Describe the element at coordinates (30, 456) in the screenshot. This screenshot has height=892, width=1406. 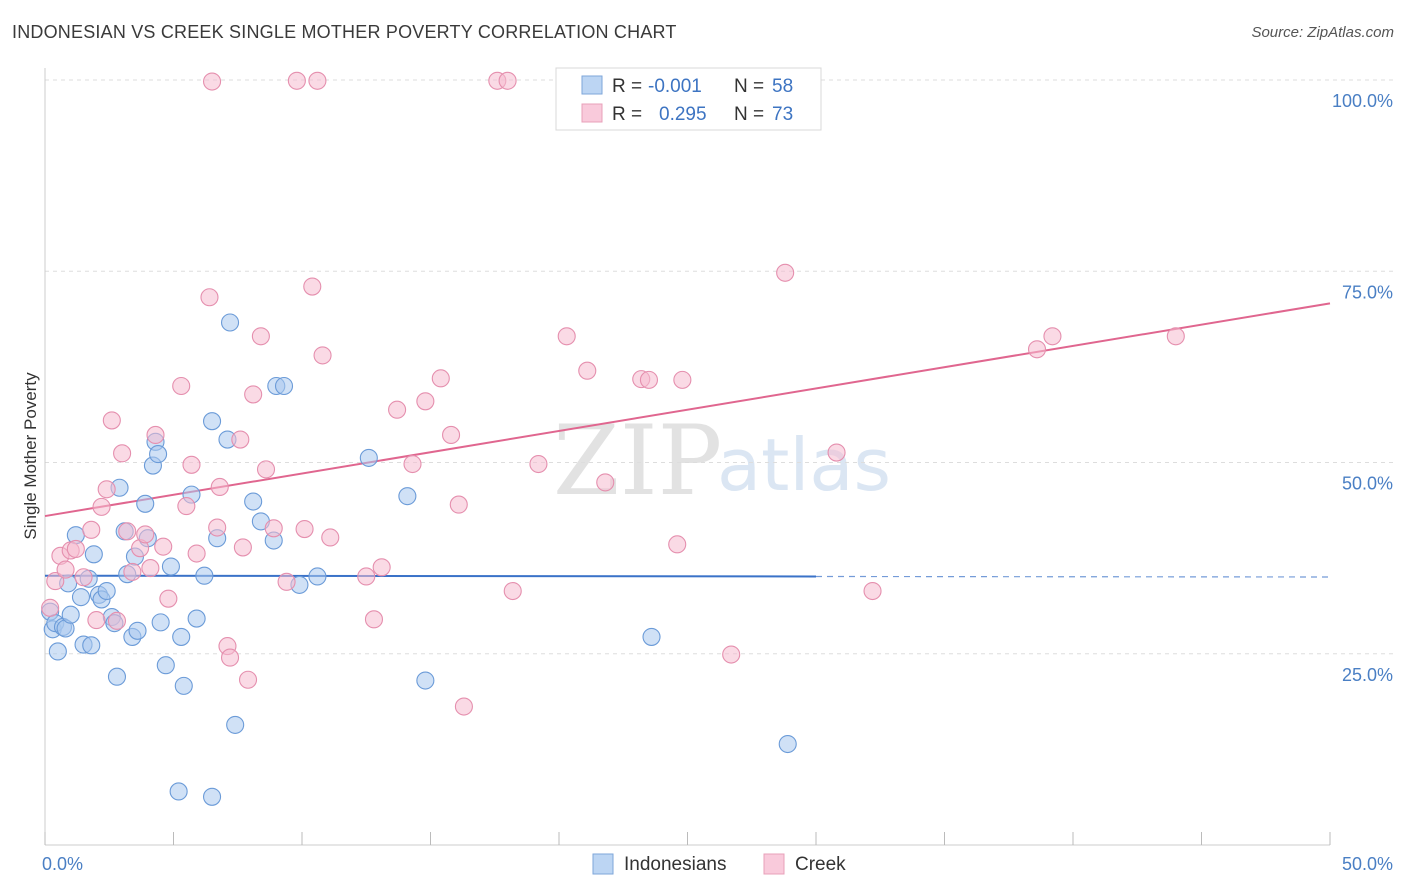
I see `y-axis-label: Single Mother Poverty` at that location.